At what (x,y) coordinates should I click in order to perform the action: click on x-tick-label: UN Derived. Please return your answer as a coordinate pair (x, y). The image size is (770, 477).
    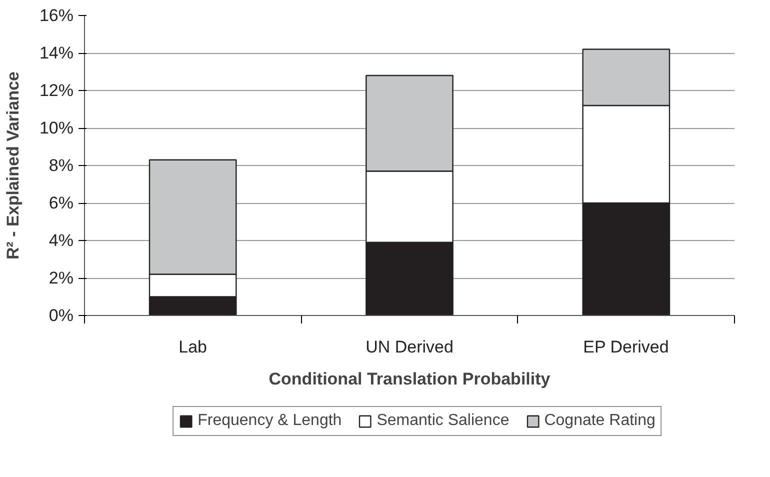
    Looking at the image, I should click on (410, 347).